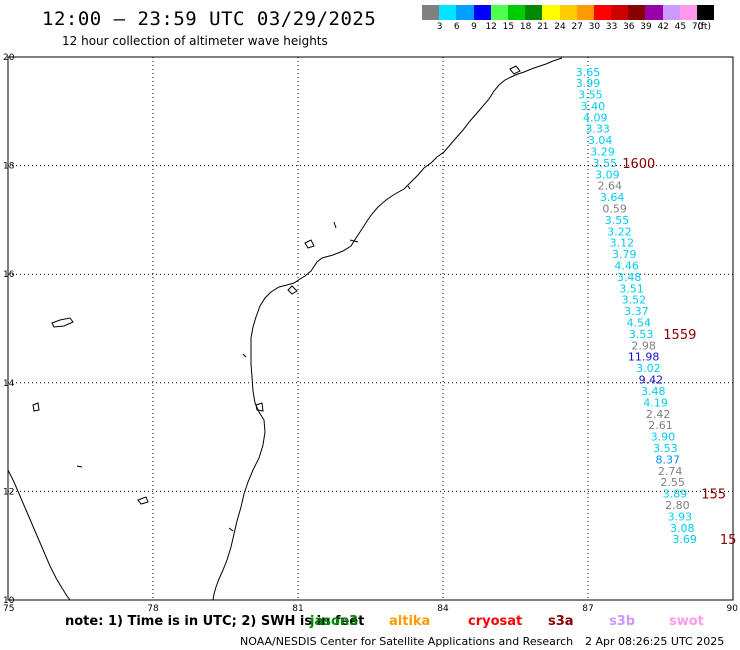 This screenshot has height=650, width=740. Describe the element at coordinates (682, 528) in the screenshot. I see `wave-height-value: 3.08` at that location.